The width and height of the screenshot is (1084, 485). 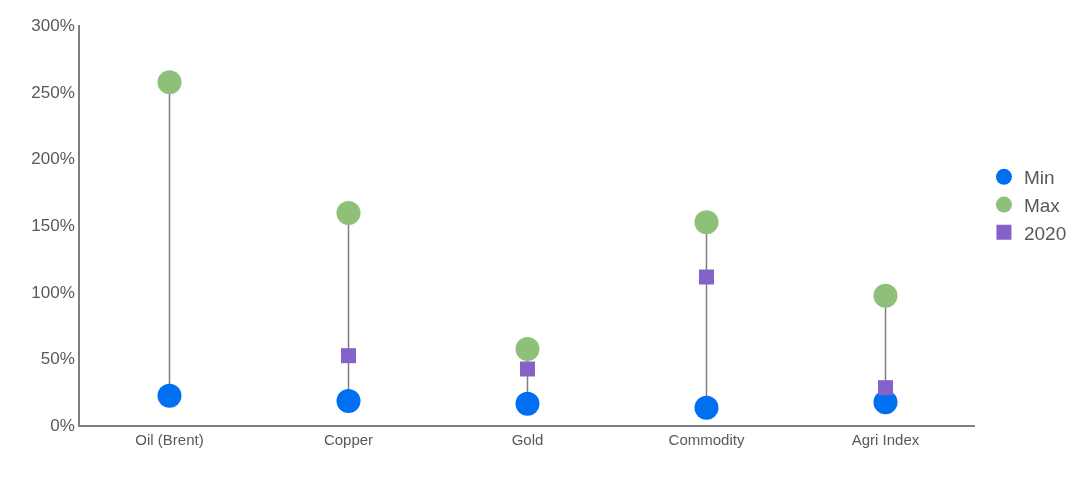 I want to click on x-tick-label: Agri Index, so click(x=885, y=439).